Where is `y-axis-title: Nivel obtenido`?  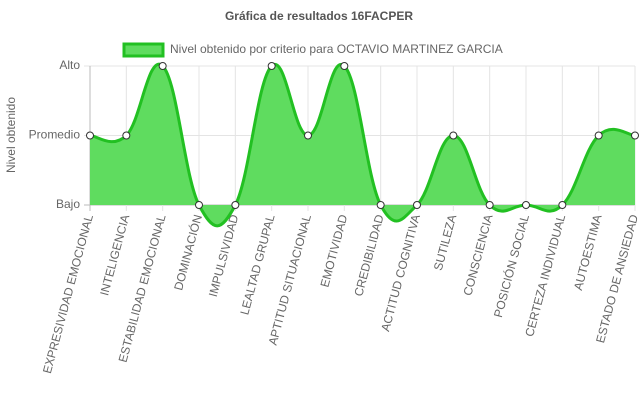 y-axis-title: Nivel obtenido is located at coordinates (11, 135).